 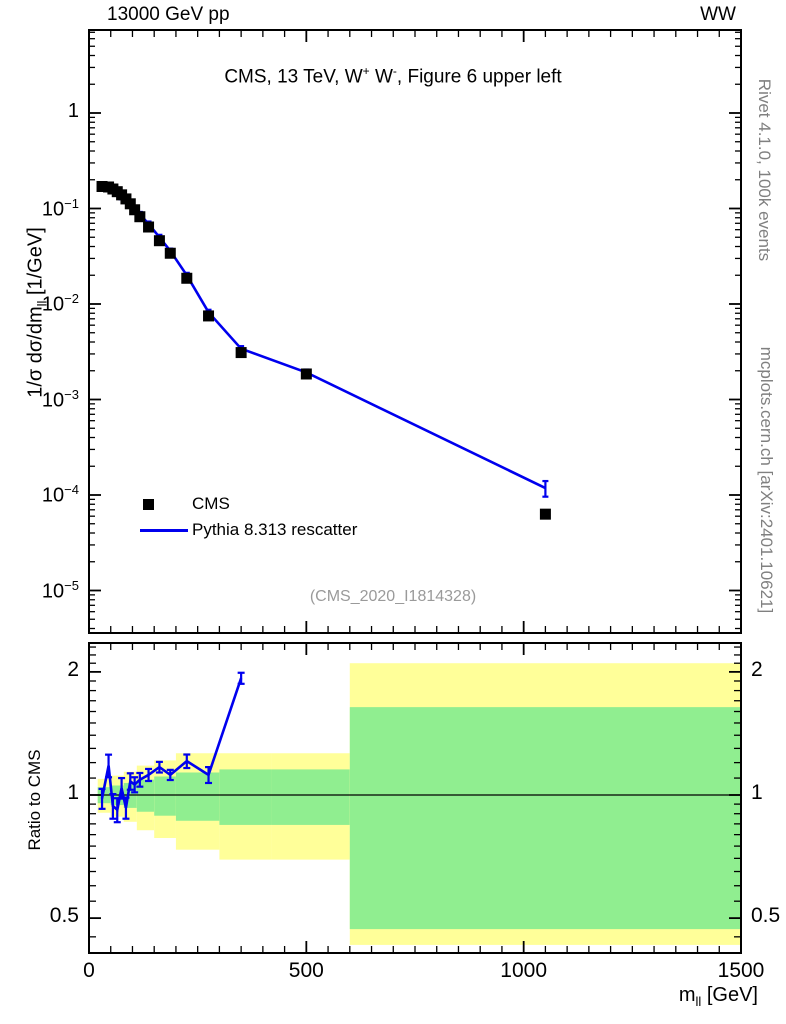 What do you see at coordinates (275, 529) in the screenshot?
I see `legend-label-mc: Pythia 8.313 rescatter` at bounding box center [275, 529].